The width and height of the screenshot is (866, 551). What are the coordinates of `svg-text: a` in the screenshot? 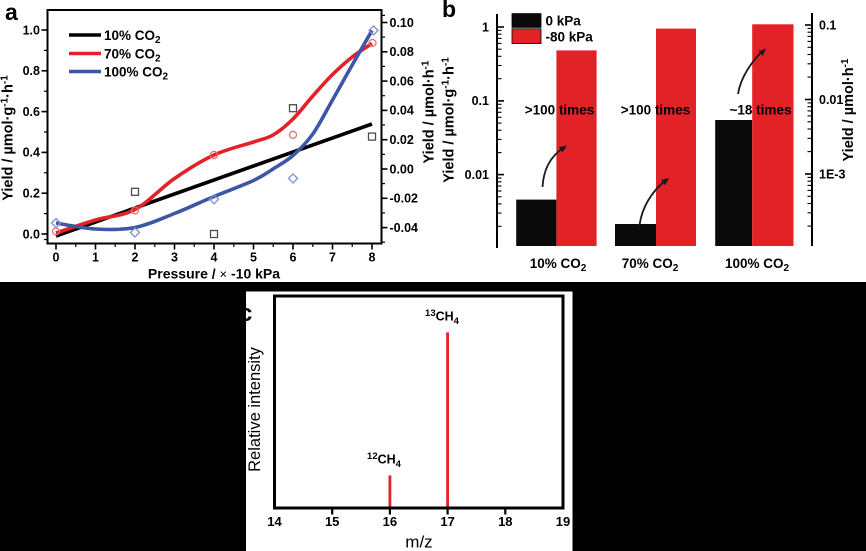 It's located at (11, 12).